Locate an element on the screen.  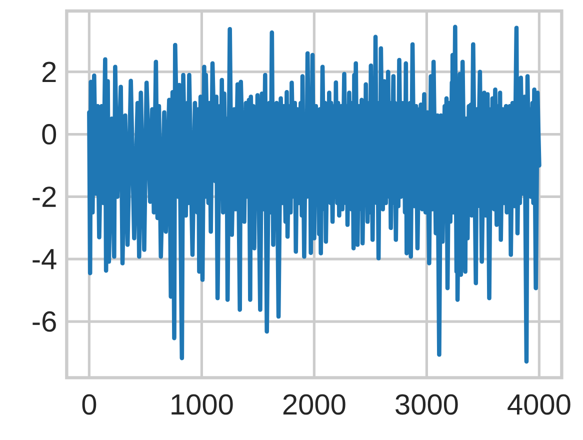
x-tick-label: 1000 is located at coordinates (202, 404).